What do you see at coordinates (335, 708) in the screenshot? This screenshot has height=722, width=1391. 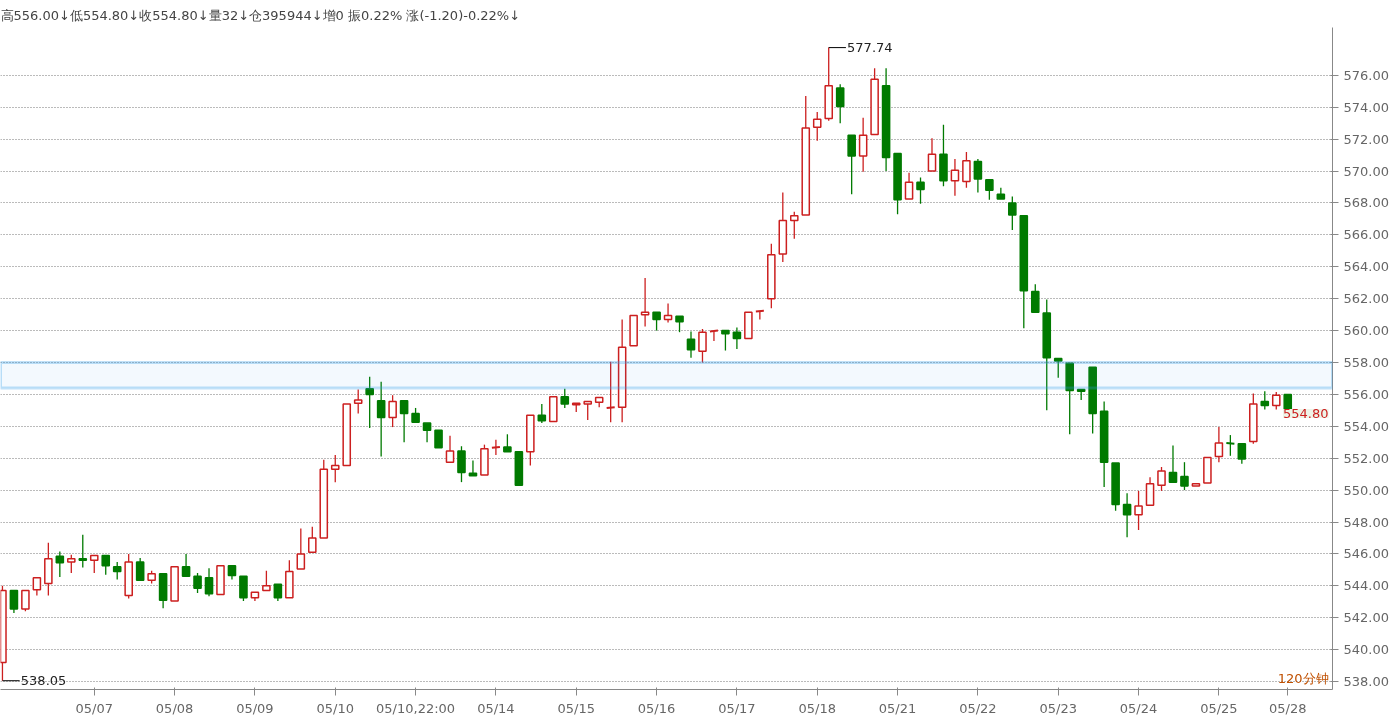 I see `x-tick-label: 05/10` at bounding box center [335, 708].